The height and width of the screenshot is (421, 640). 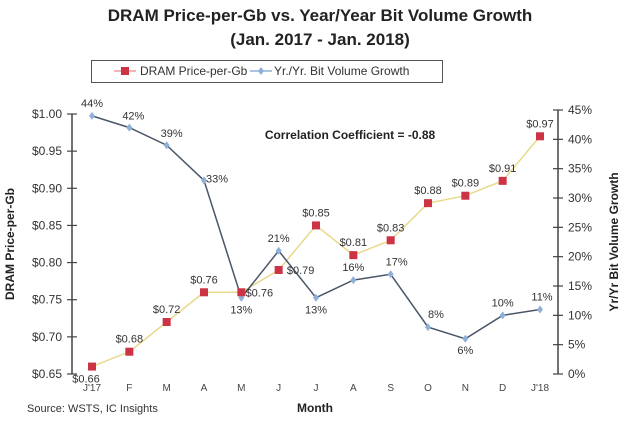 I want to click on legend-price-marker, so click(x=125, y=71).